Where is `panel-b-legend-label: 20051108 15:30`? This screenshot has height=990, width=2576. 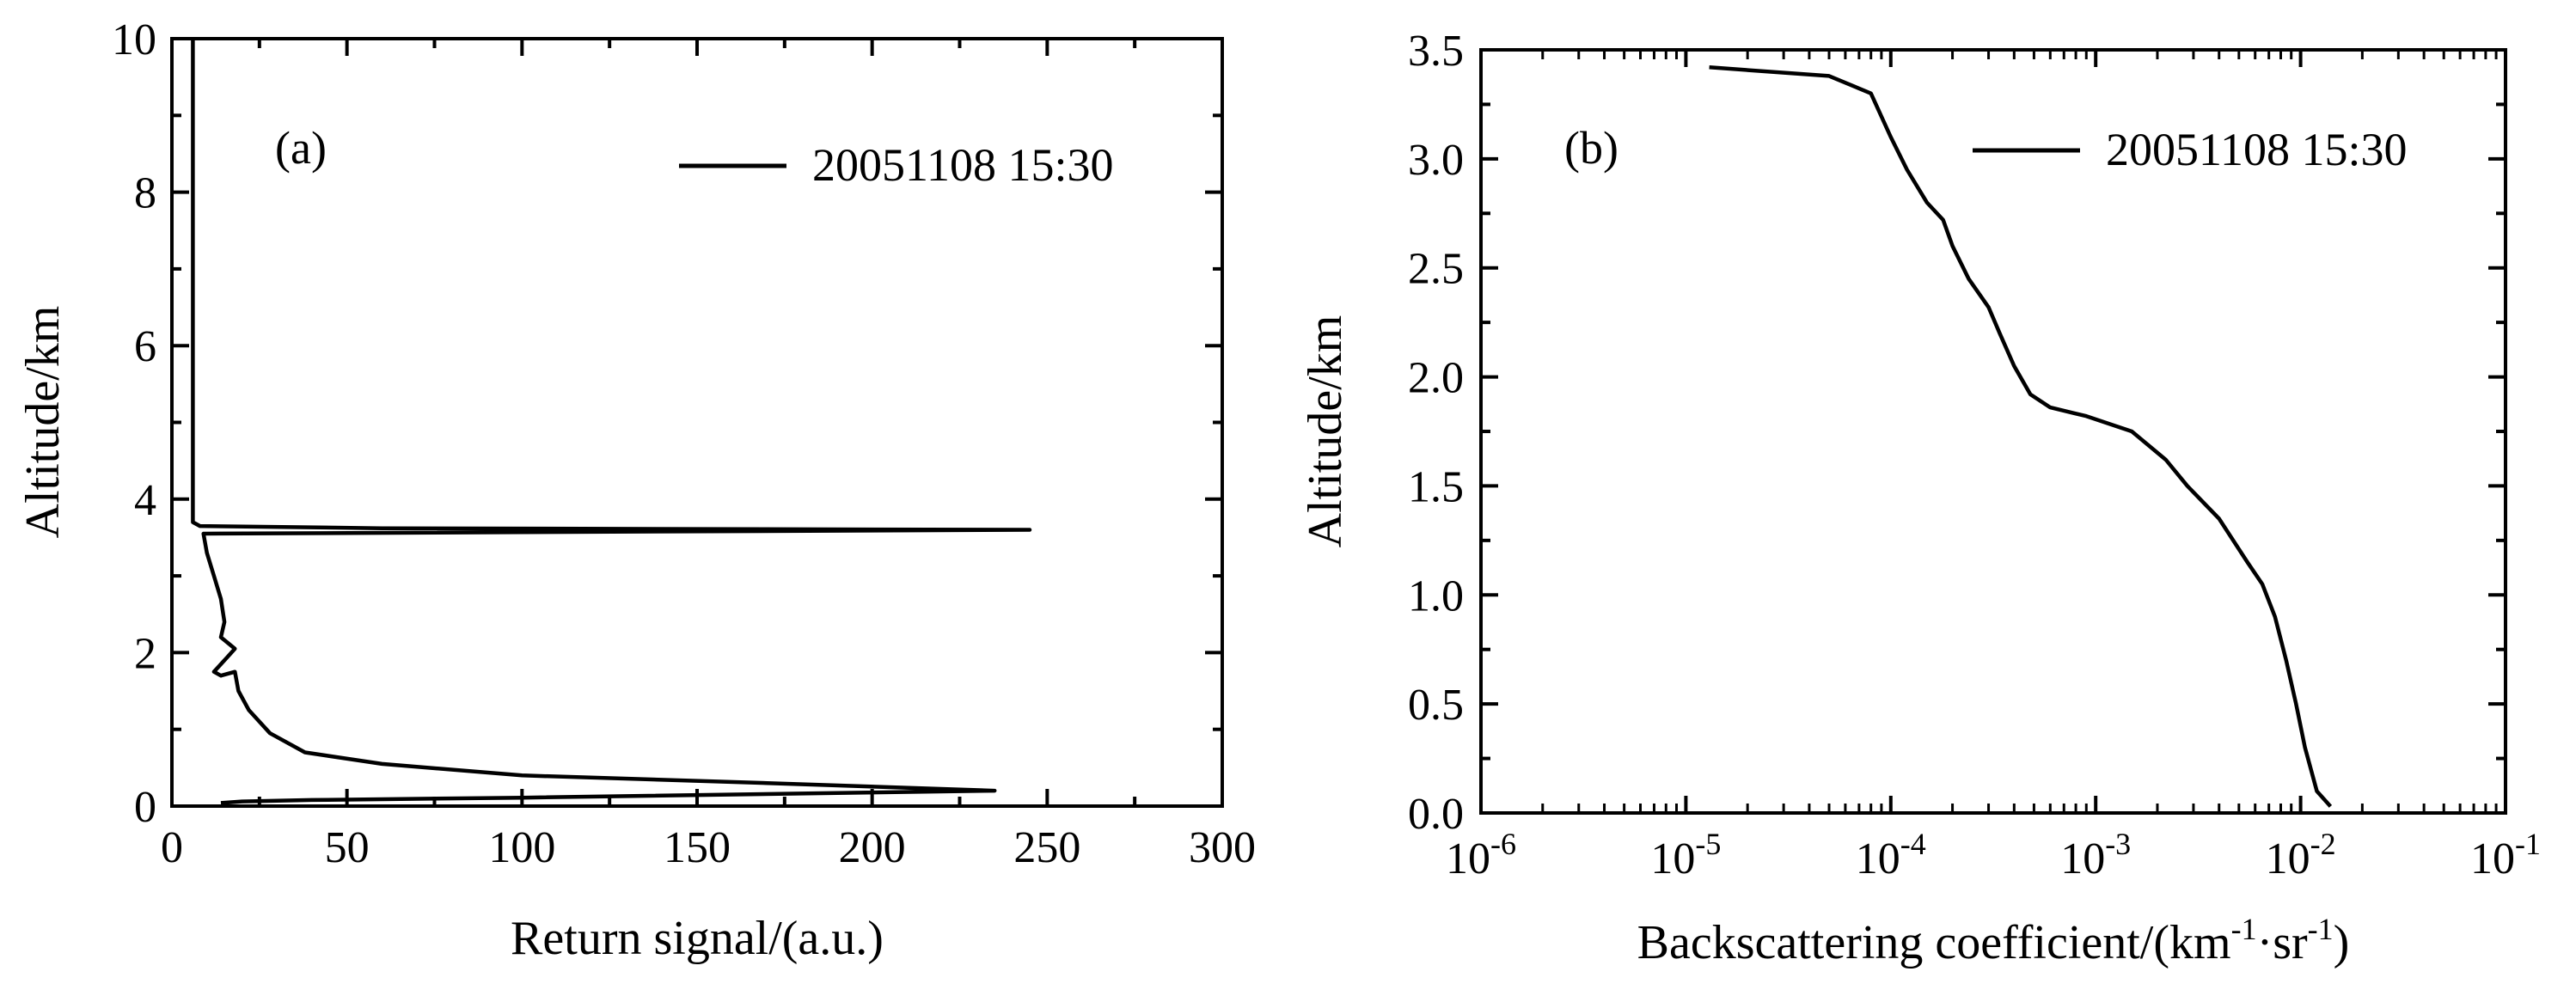
panel-b-legend-label: 20051108 15:30 is located at coordinates (2257, 149).